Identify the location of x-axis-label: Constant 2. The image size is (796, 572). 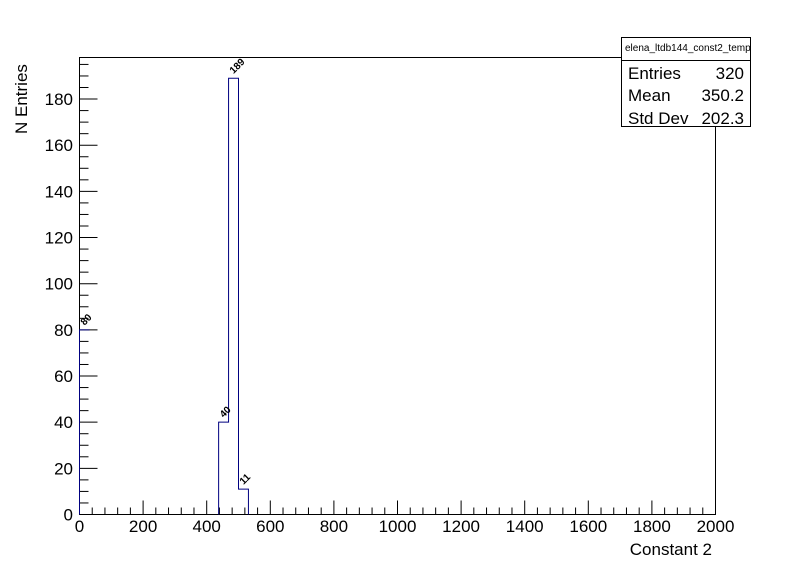
(671, 549).